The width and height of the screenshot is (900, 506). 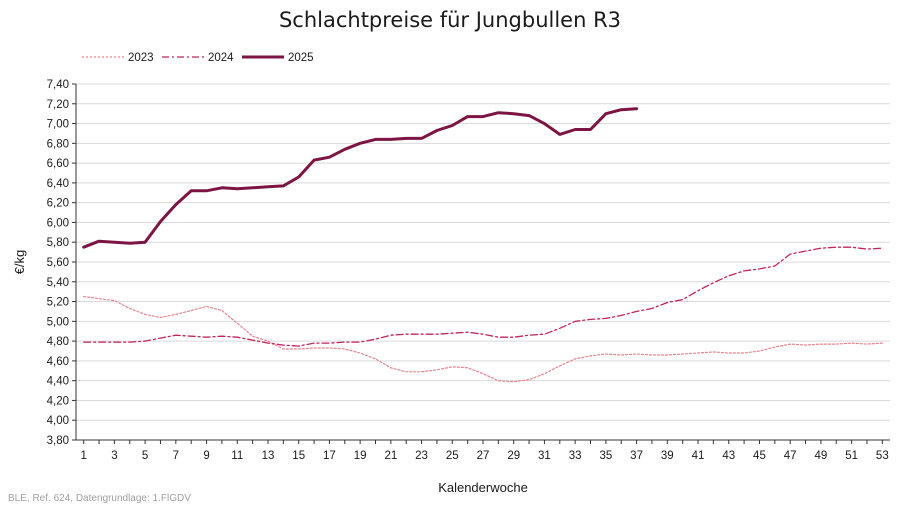 I want to click on x-tick-label: 35, so click(x=605, y=456).